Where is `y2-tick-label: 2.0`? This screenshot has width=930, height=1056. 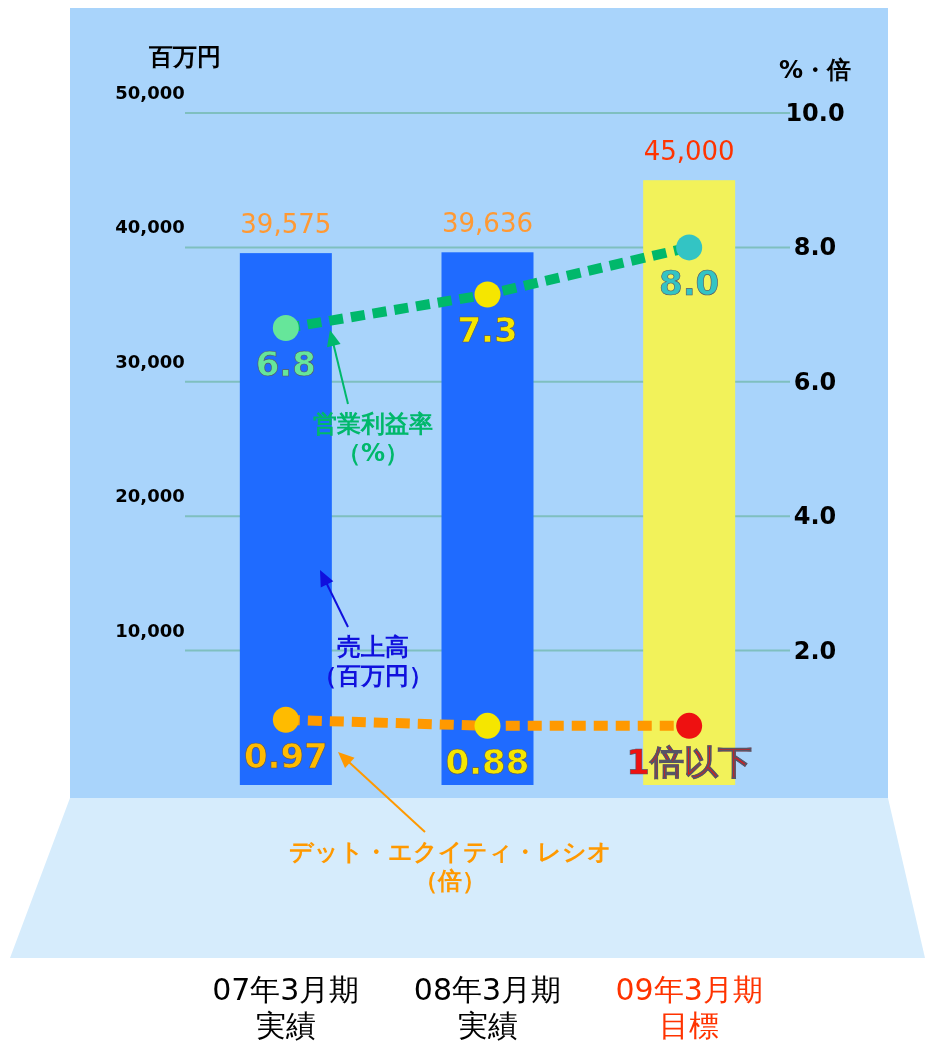
y2-tick-label: 2.0 is located at coordinates (815, 650).